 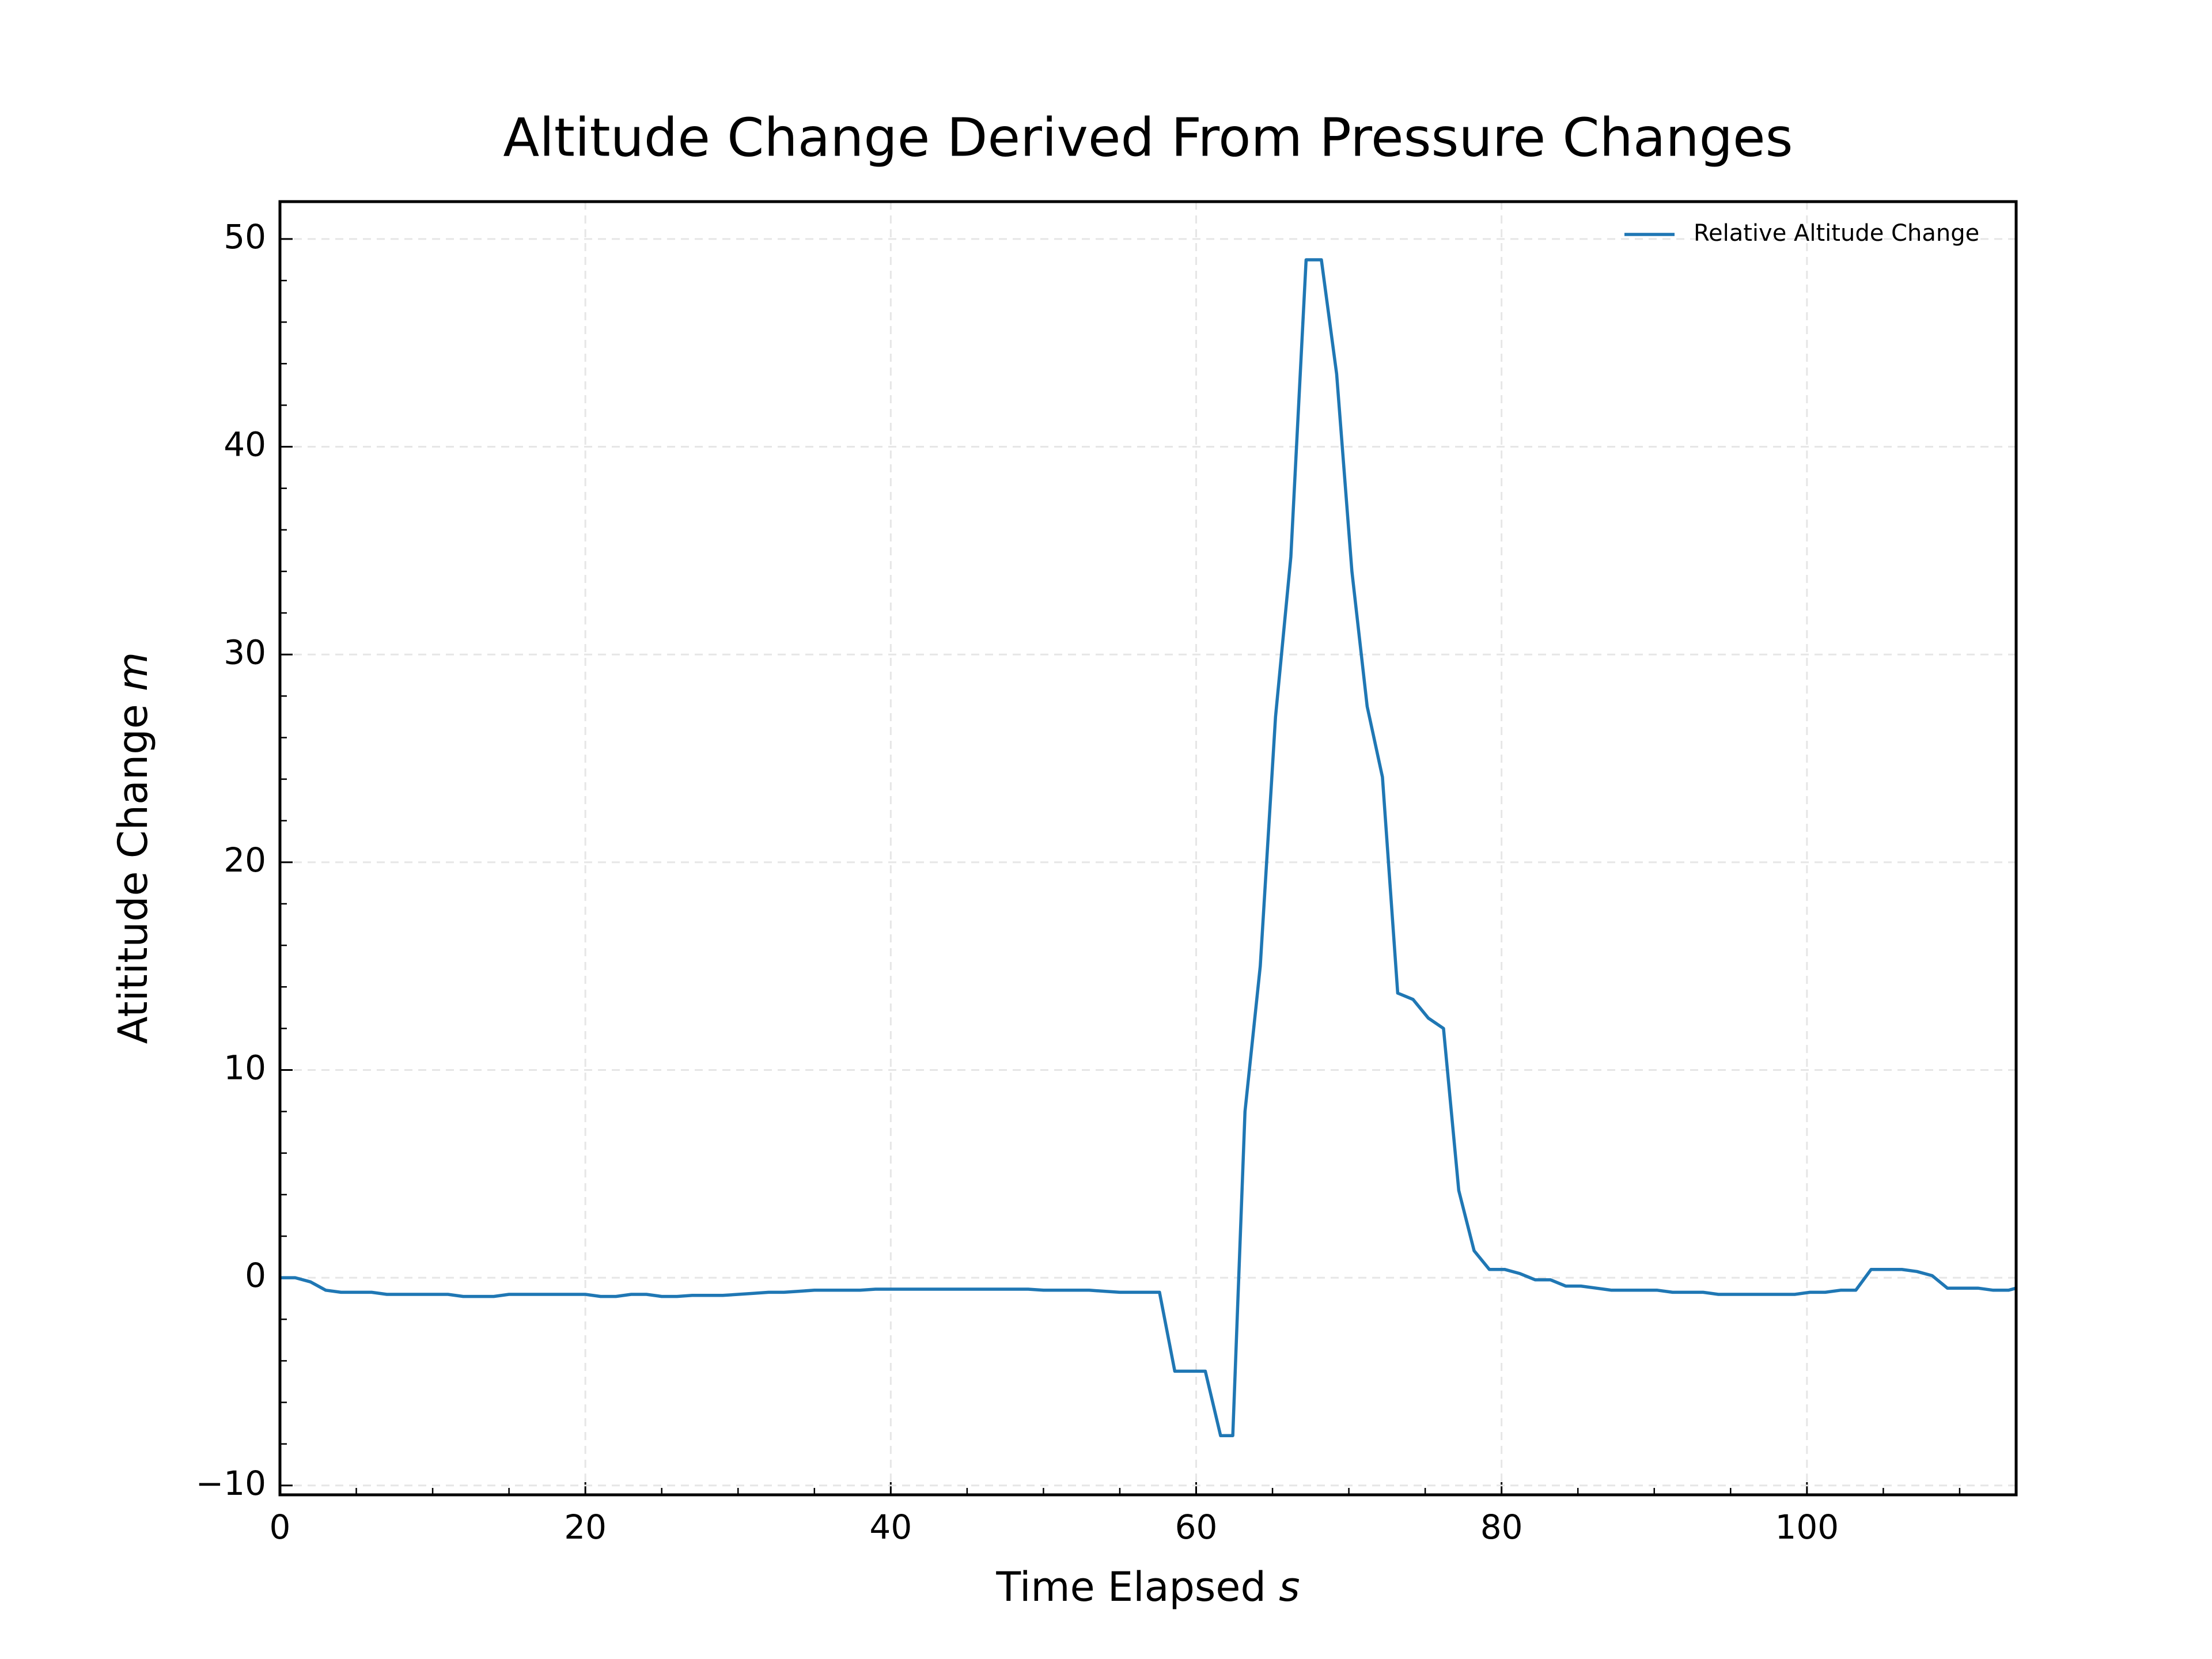 I want to click on y-label-unit: m, so click(x=133, y=671).